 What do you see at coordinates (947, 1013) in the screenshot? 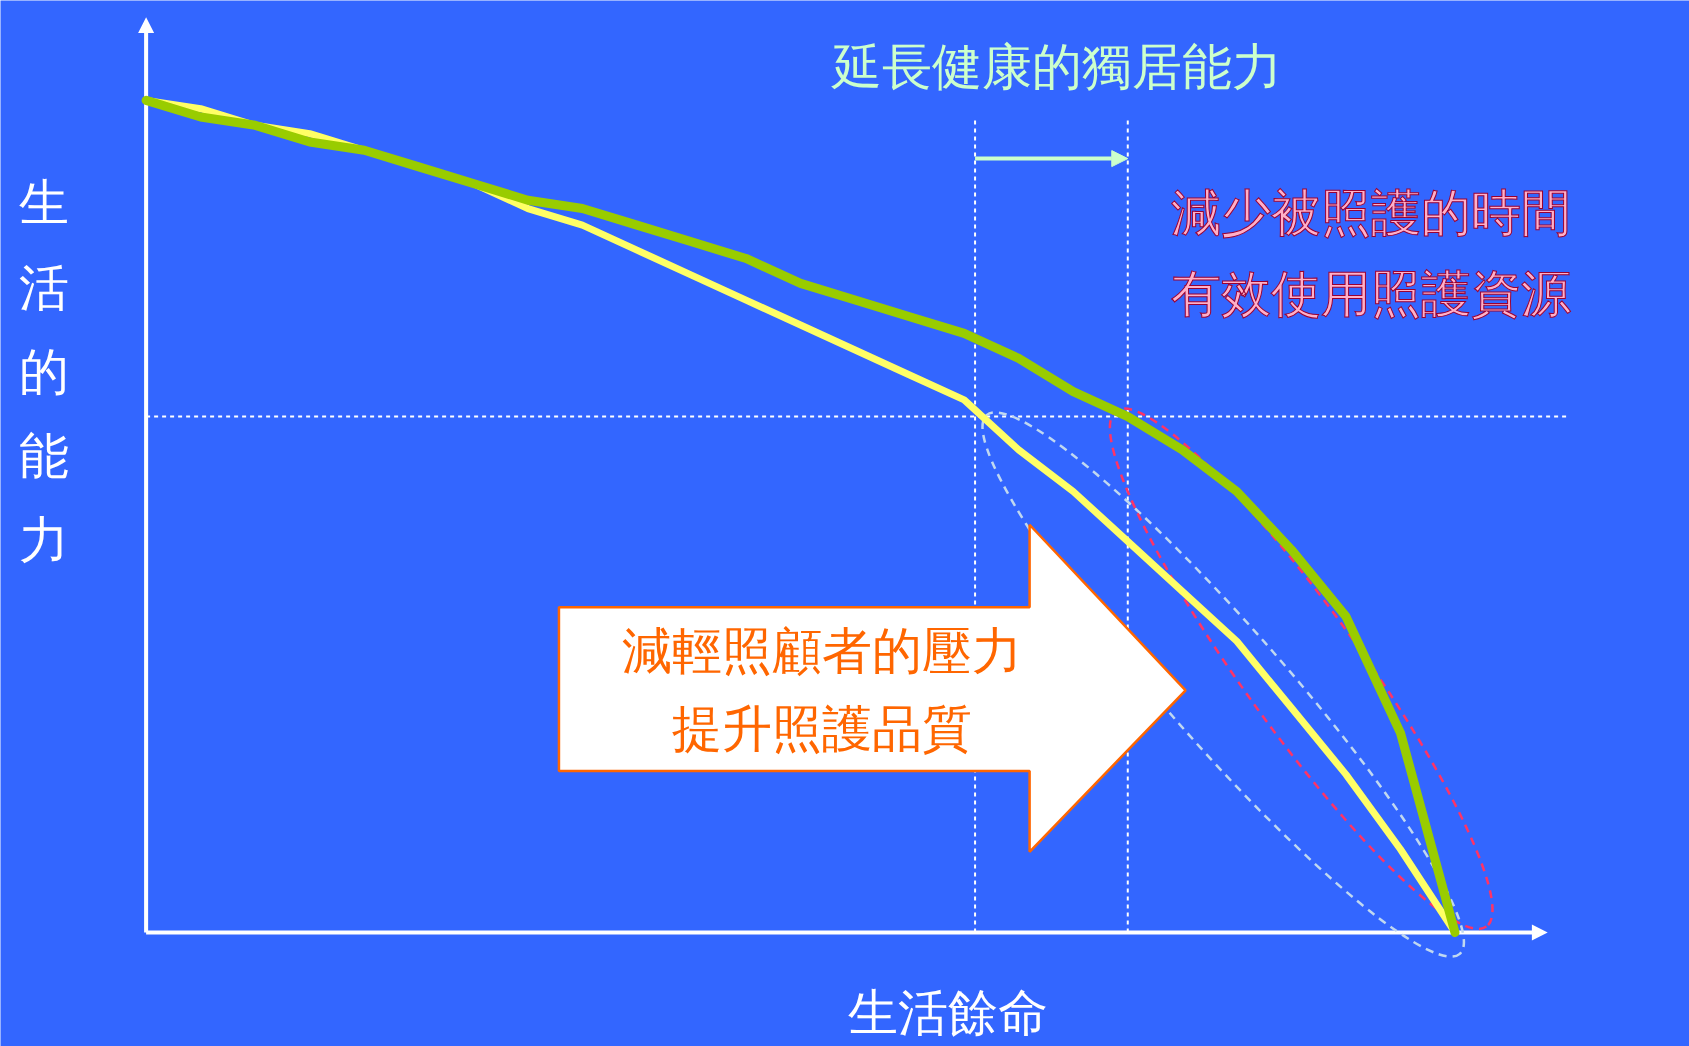
I see `x-axis-title: 生活餘命` at bounding box center [947, 1013].